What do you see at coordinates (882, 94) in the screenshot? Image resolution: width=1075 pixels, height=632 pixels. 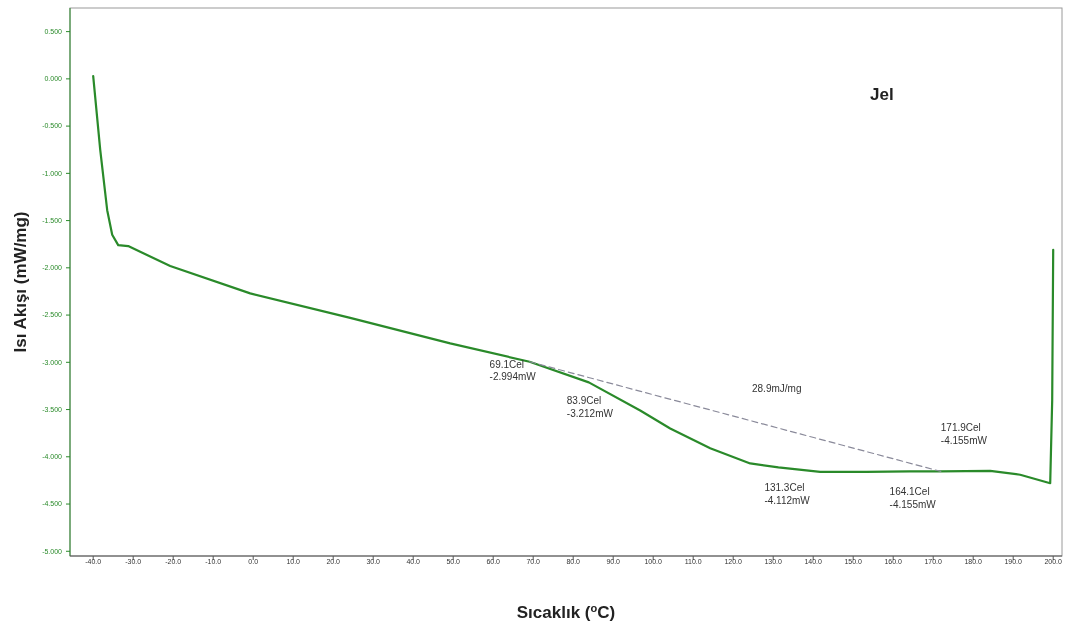 I see `text: Jel` at bounding box center [882, 94].